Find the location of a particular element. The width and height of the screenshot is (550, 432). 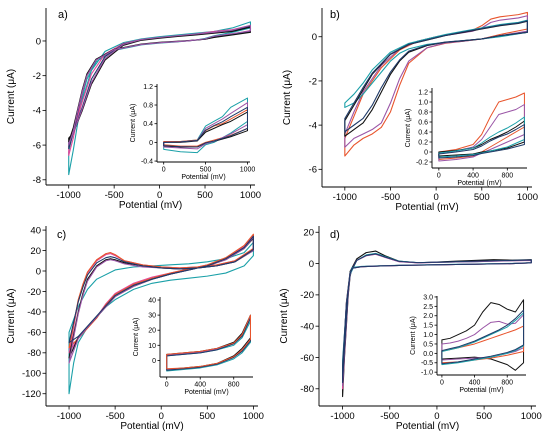

main-y-tick-label: -100 is located at coordinates (31, 374).